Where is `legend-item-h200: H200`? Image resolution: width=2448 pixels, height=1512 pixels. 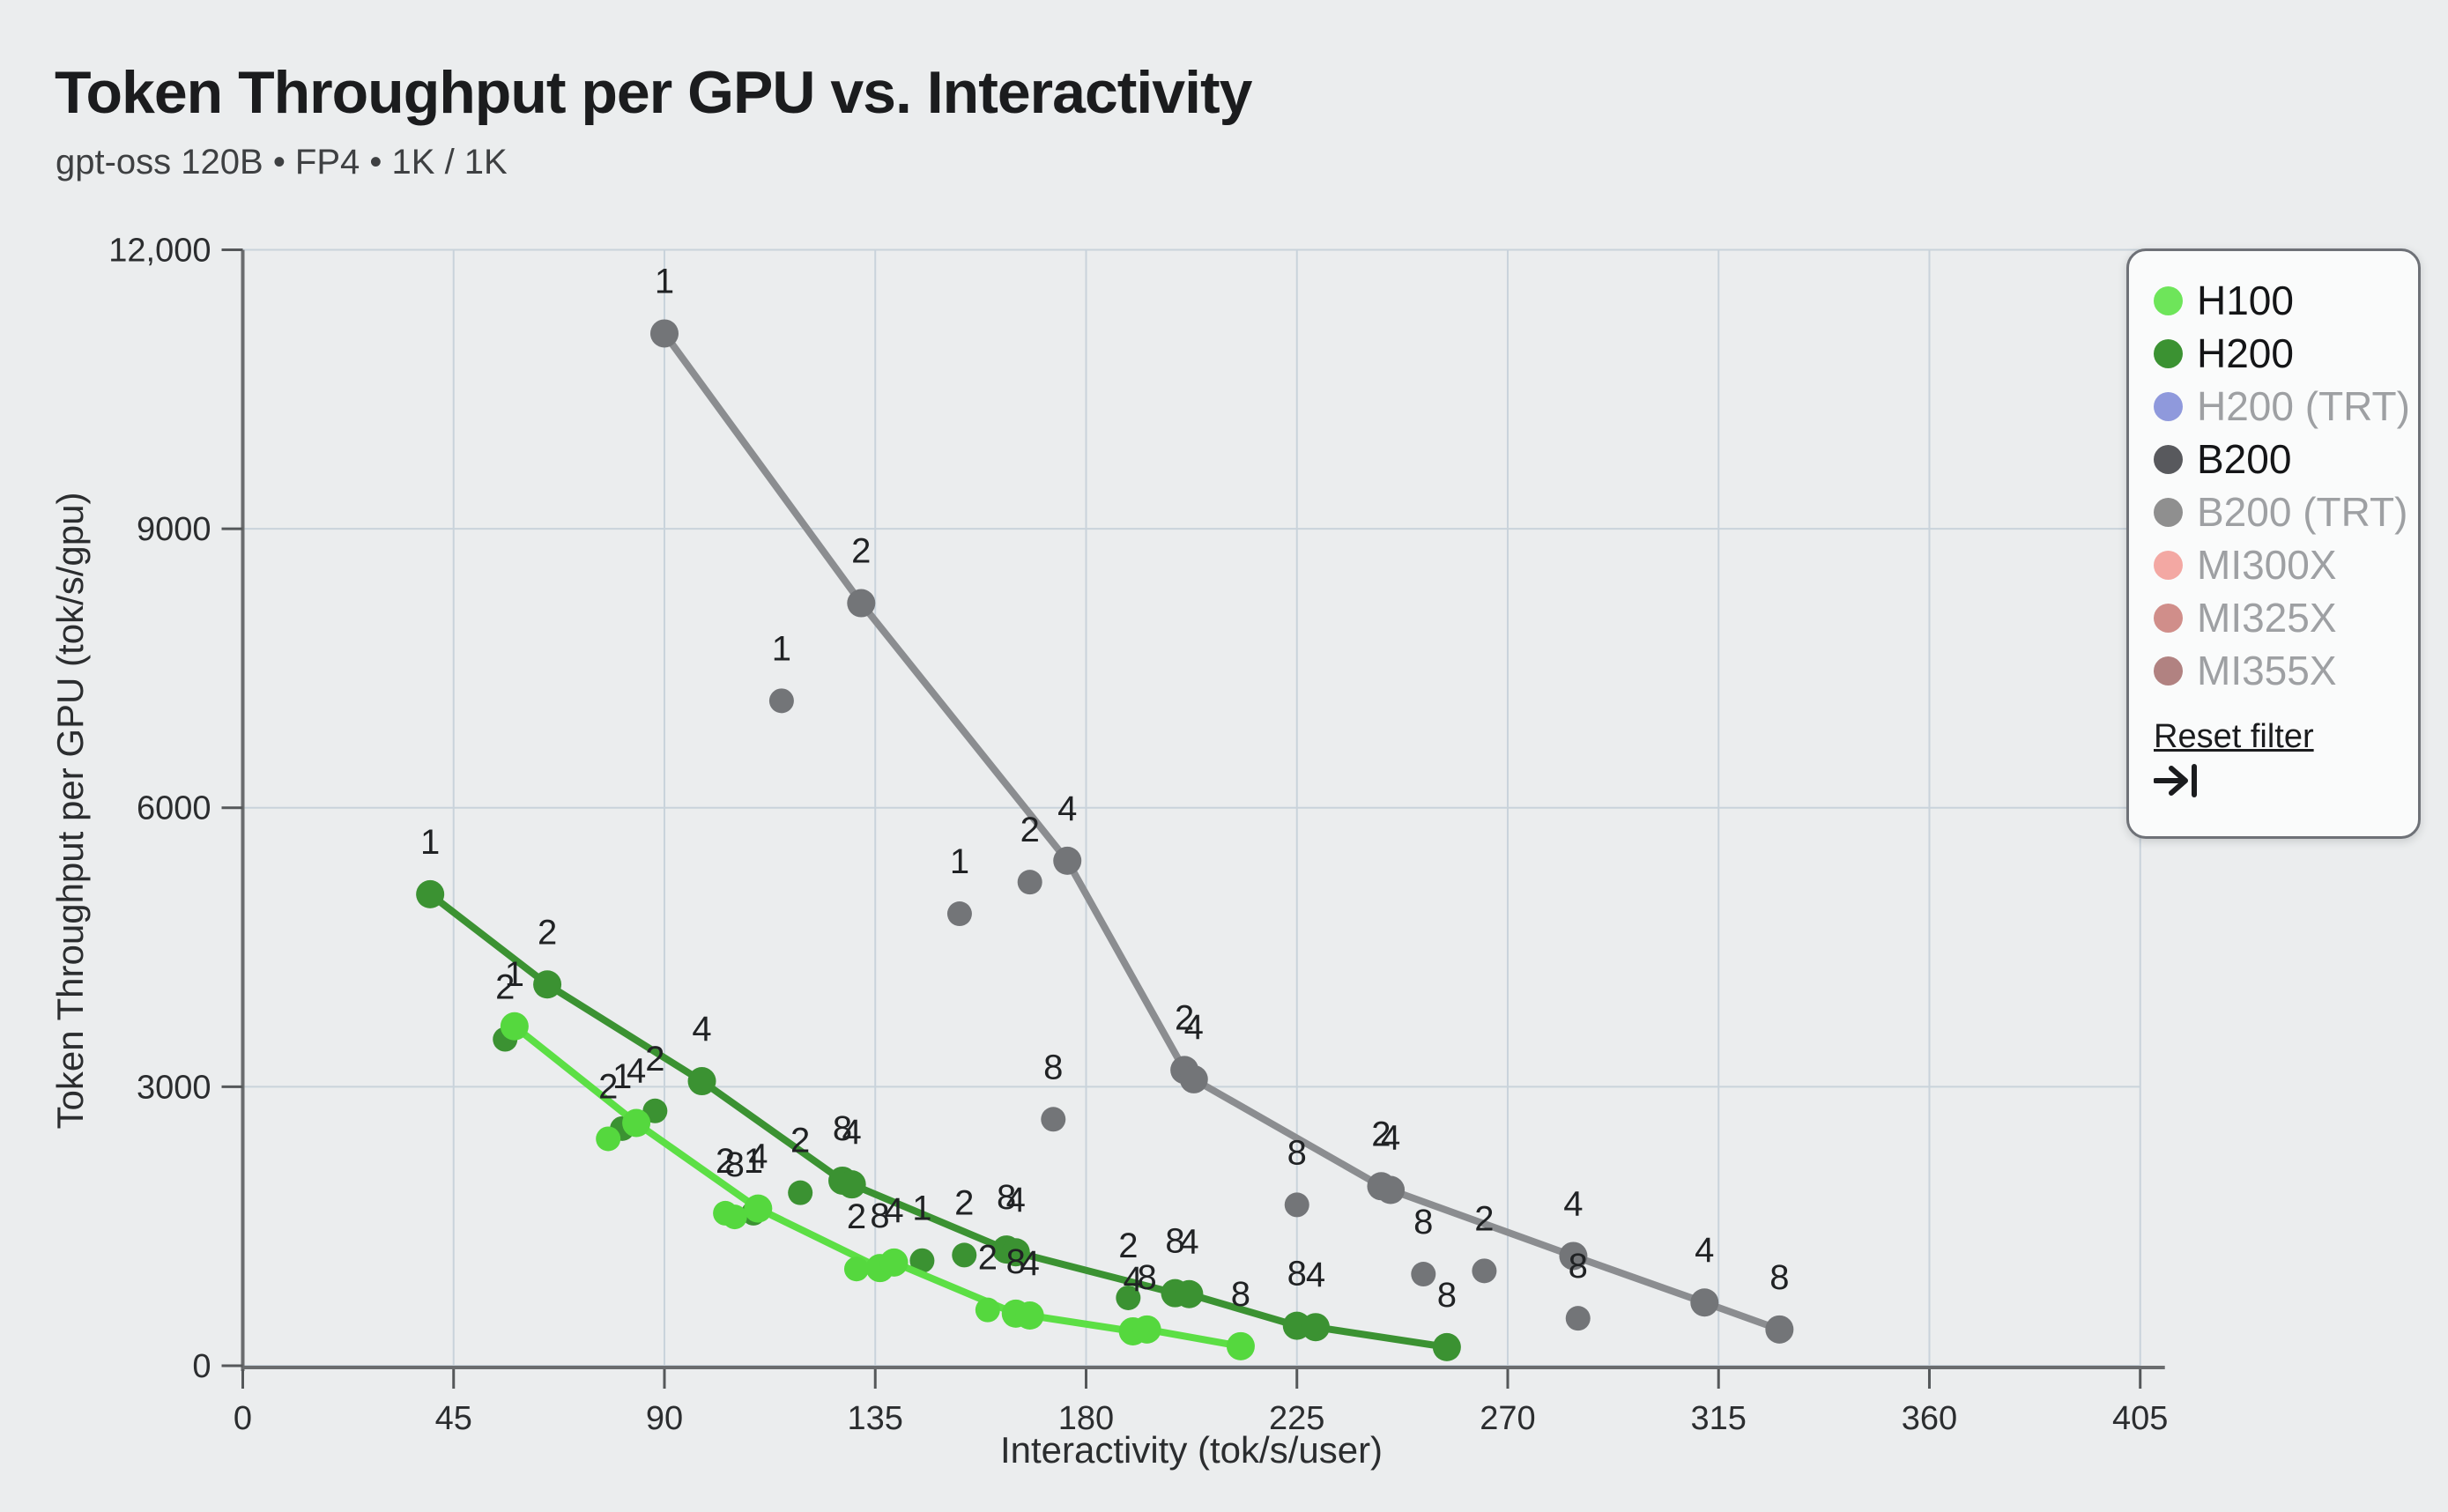 legend-item-h200: H200 is located at coordinates (2286, 353).